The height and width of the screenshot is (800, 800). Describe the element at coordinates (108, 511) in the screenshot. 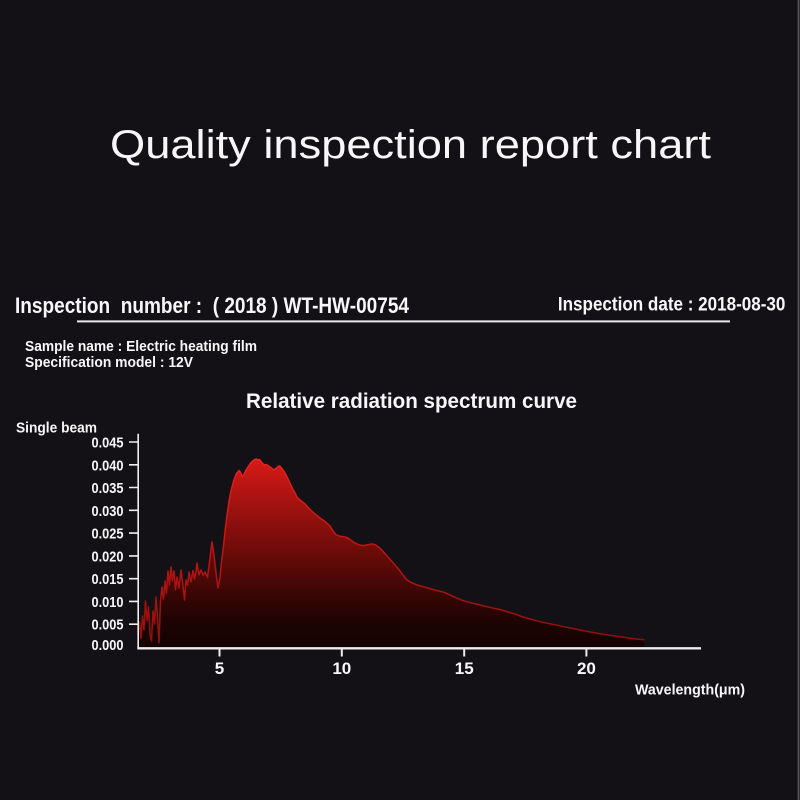

I see `svg-text: 0.030` at that location.